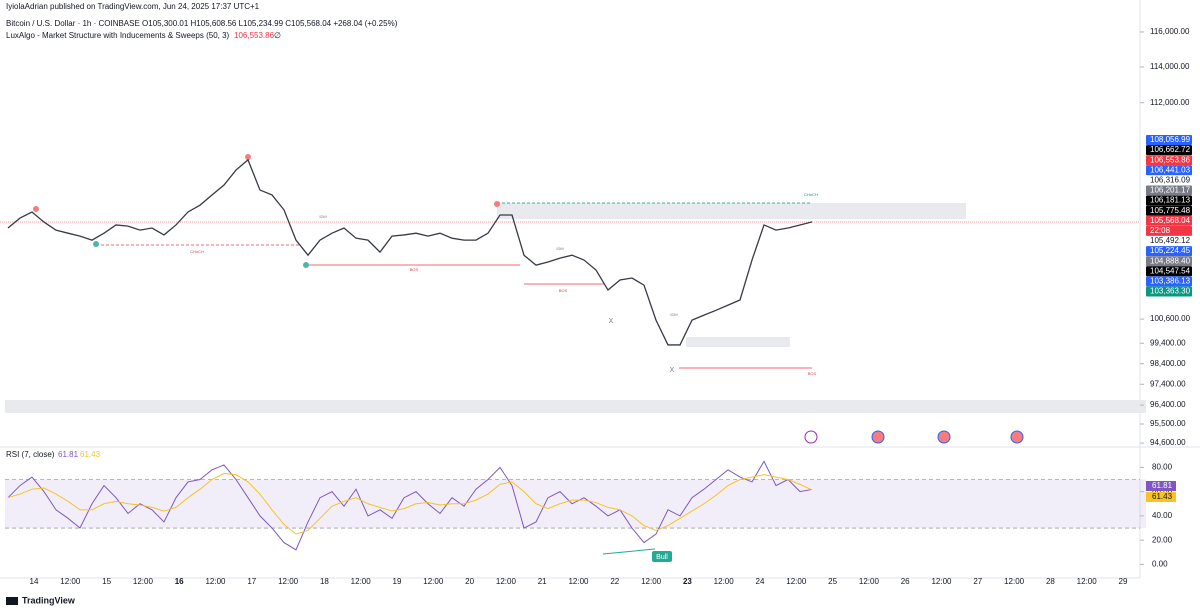  What do you see at coordinates (662, 556) in the screenshot?
I see `bull-tag` at bounding box center [662, 556].